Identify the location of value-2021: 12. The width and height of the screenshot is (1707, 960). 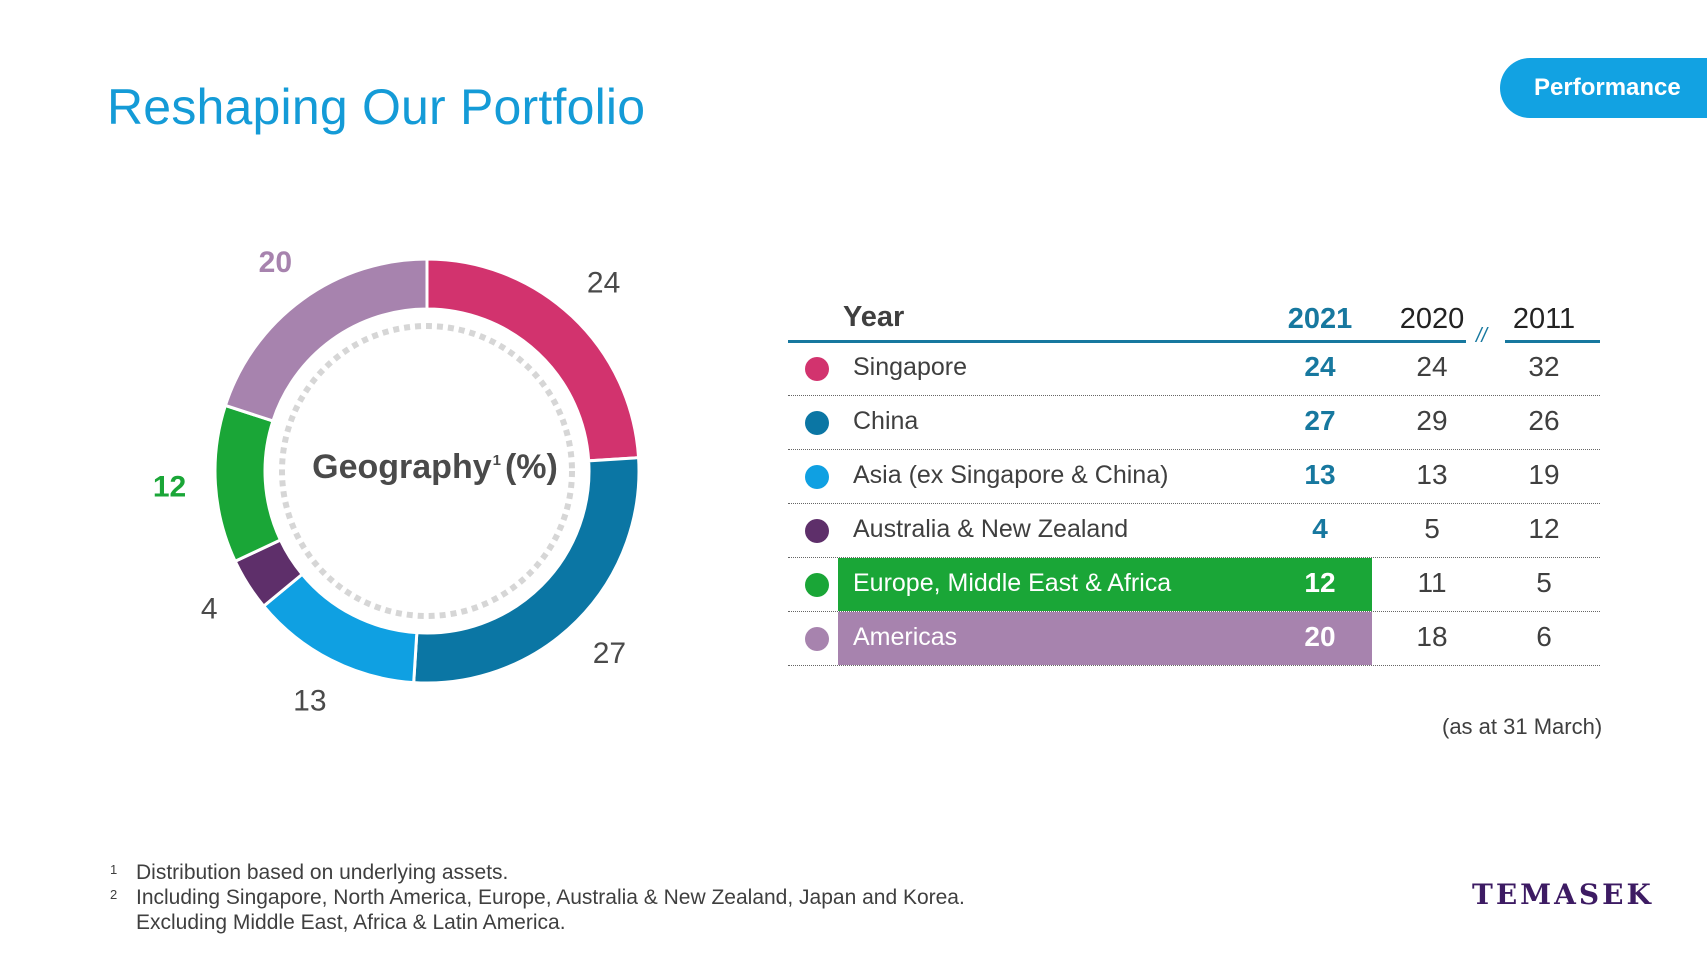
(1320, 582).